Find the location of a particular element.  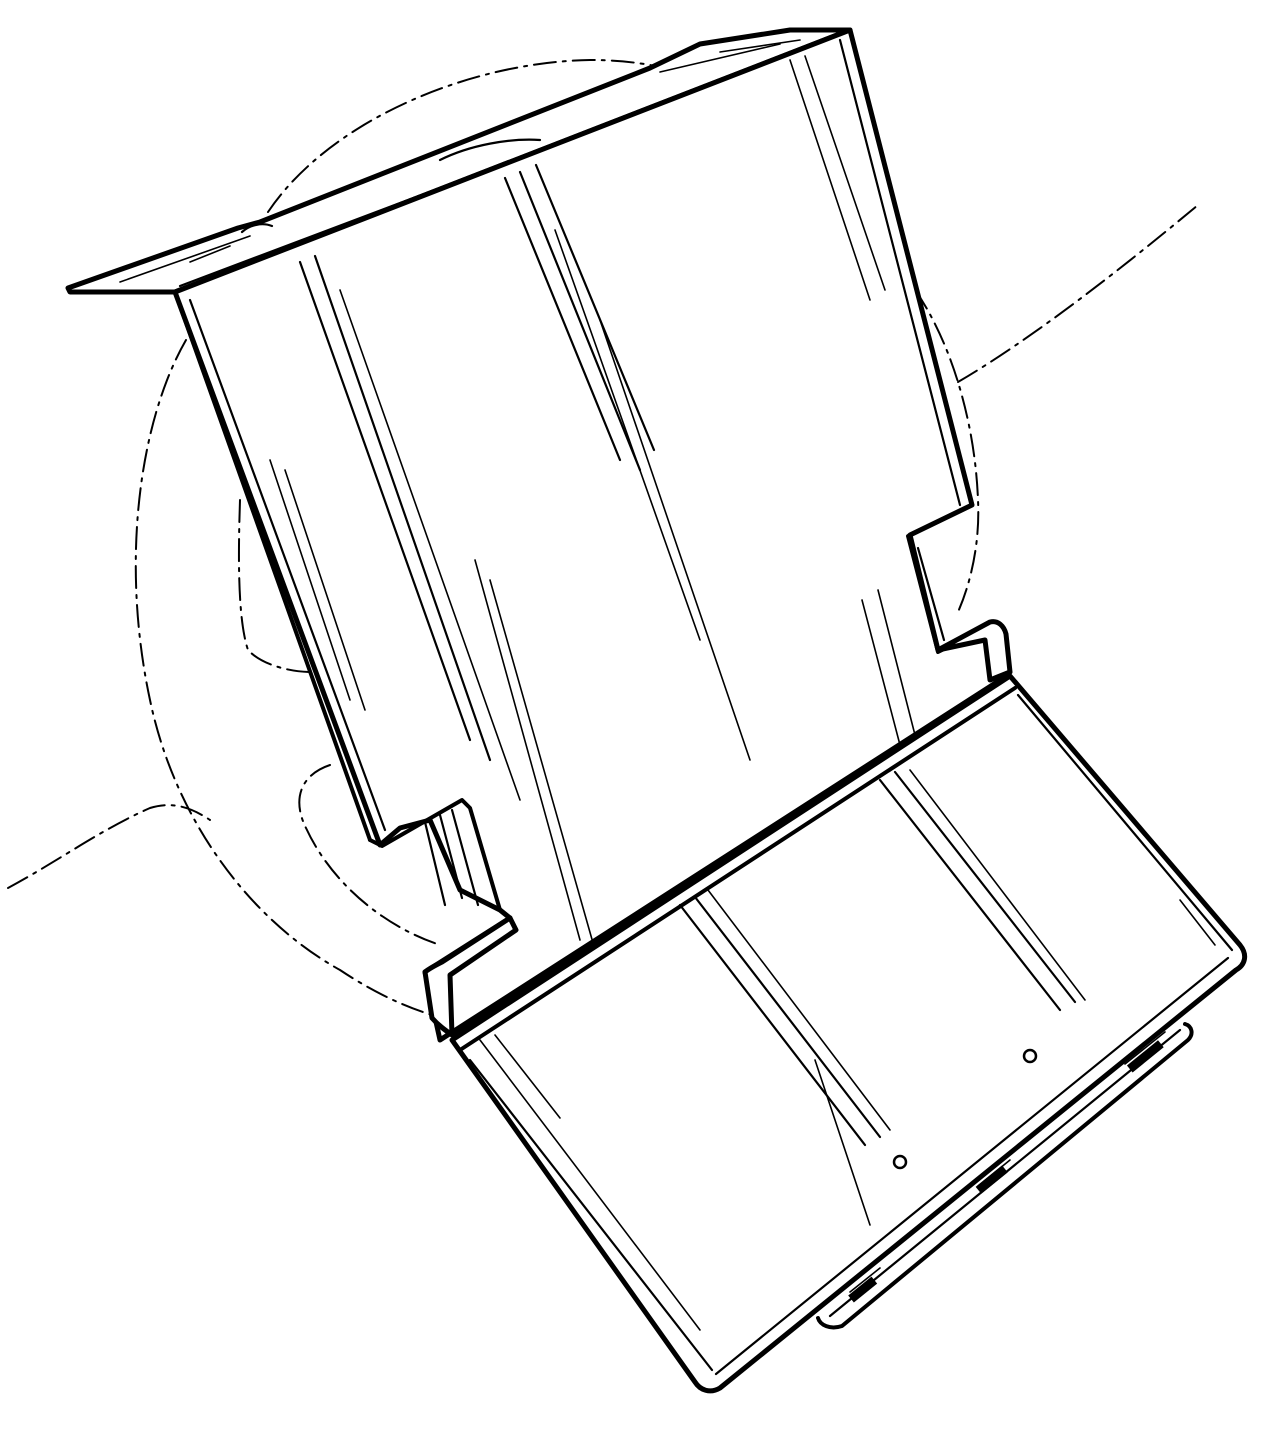

phantom-left-line is located at coordinates (109, 846).